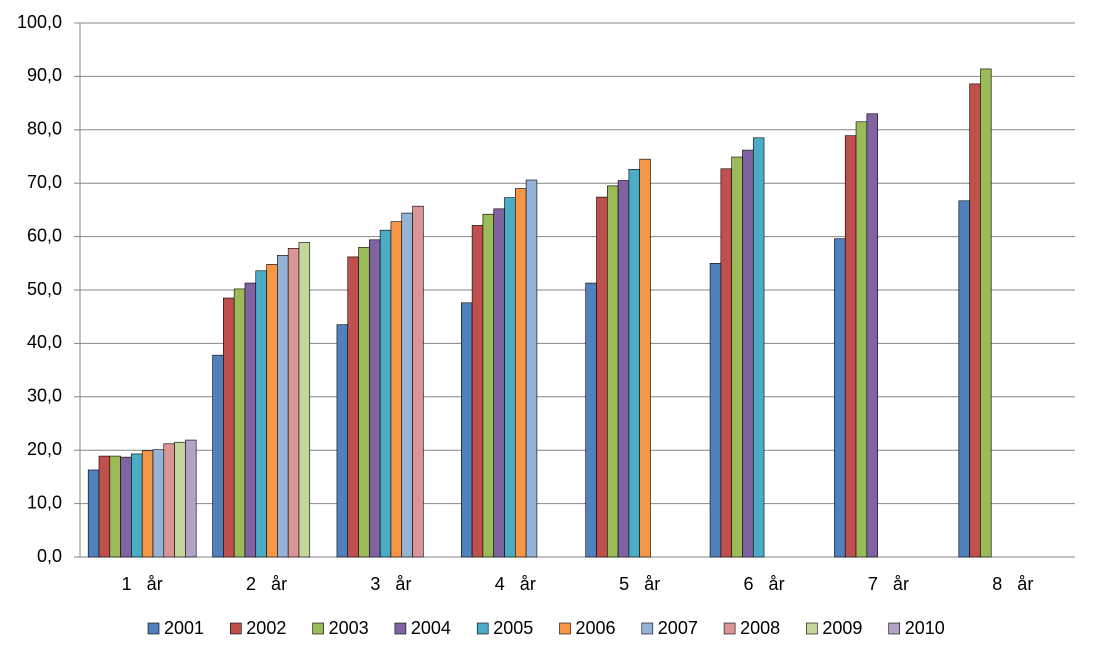 The height and width of the screenshot is (660, 1096). I want to click on legend-label: 2006, so click(596, 628).